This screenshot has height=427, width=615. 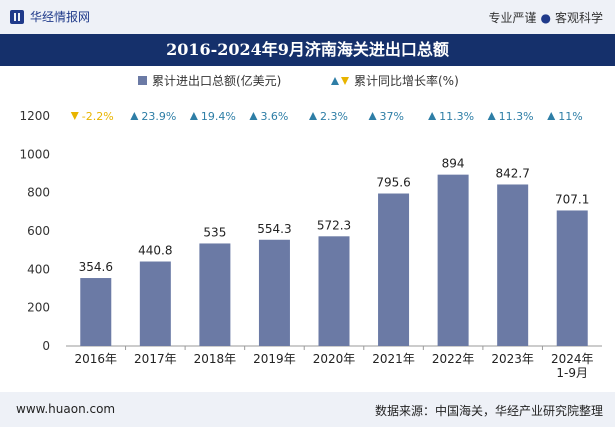 I want to click on growth-rate-label: 23.9%, so click(x=158, y=116).